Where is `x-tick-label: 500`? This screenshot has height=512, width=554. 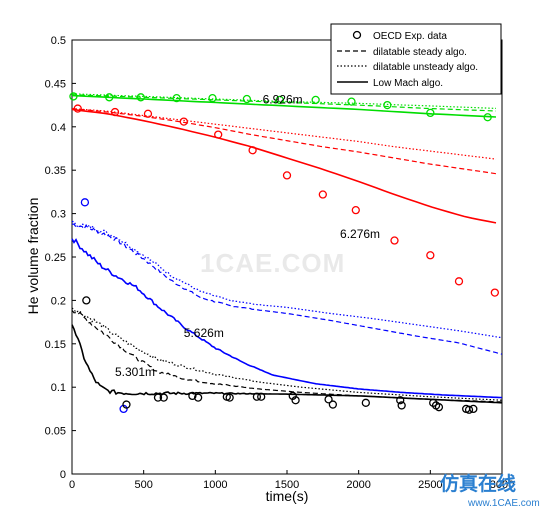
x-tick-label: 500 is located at coordinates (143, 485).